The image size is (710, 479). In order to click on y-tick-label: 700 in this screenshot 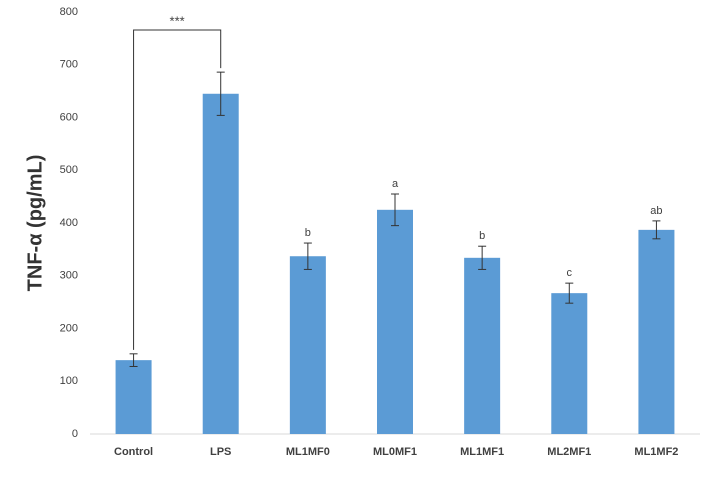, I will do `click(69, 65)`.